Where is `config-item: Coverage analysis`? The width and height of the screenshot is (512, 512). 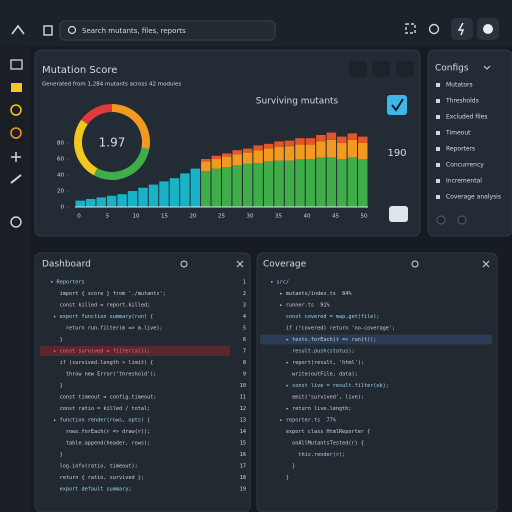 config-item: Coverage analysis is located at coordinates (473, 197).